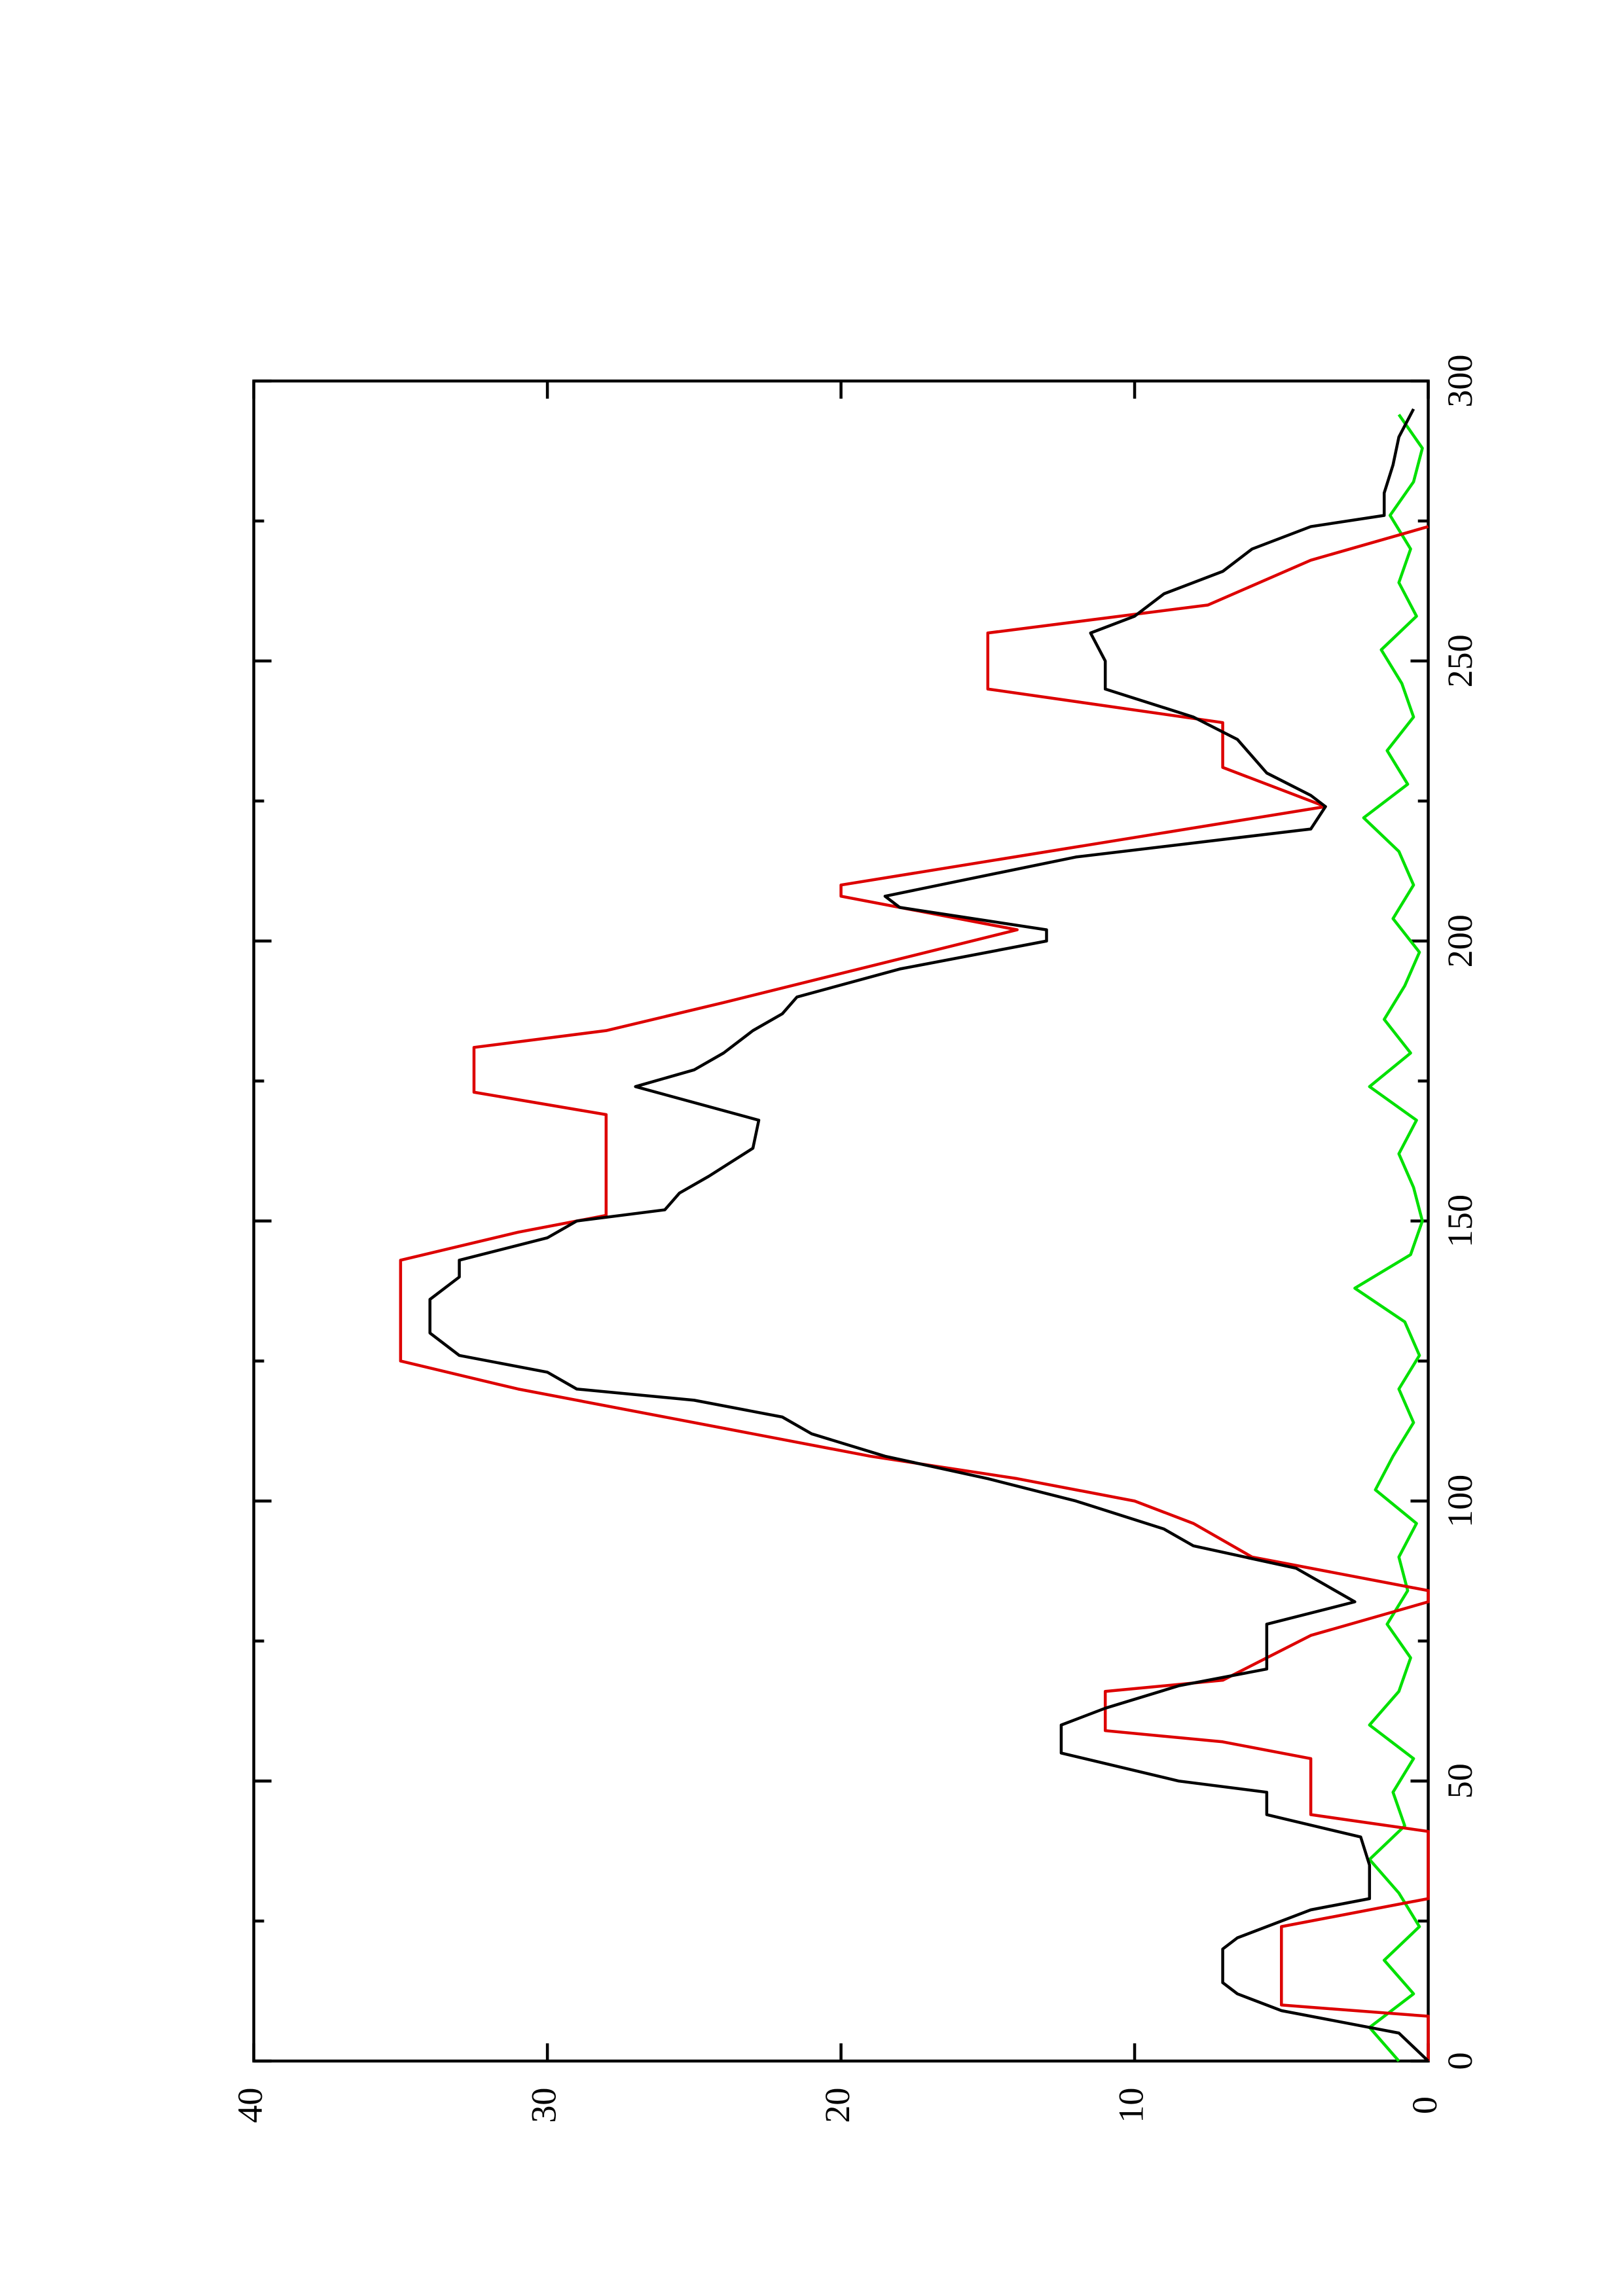 The width and height of the screenshot is (1623, 2296). What do you see at coordinates (1460, 381) in the screenshot?
I see `x-tick-label: 300` at bounding box center [1460, 381].